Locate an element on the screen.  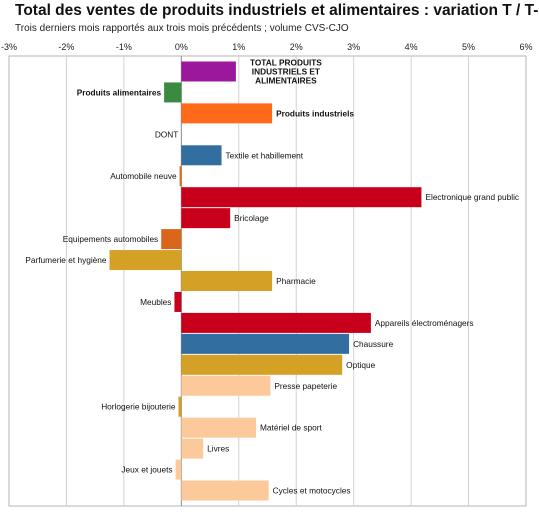
bar-label: Cycles et motocycles is located at coordinates (312, 491).